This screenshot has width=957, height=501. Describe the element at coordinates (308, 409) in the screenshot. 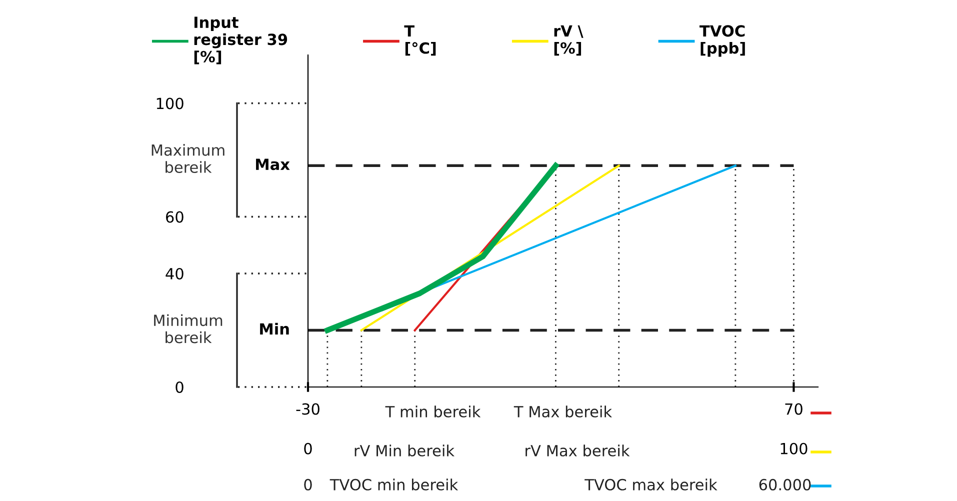

I see `x-tick-label: -30` at that location.